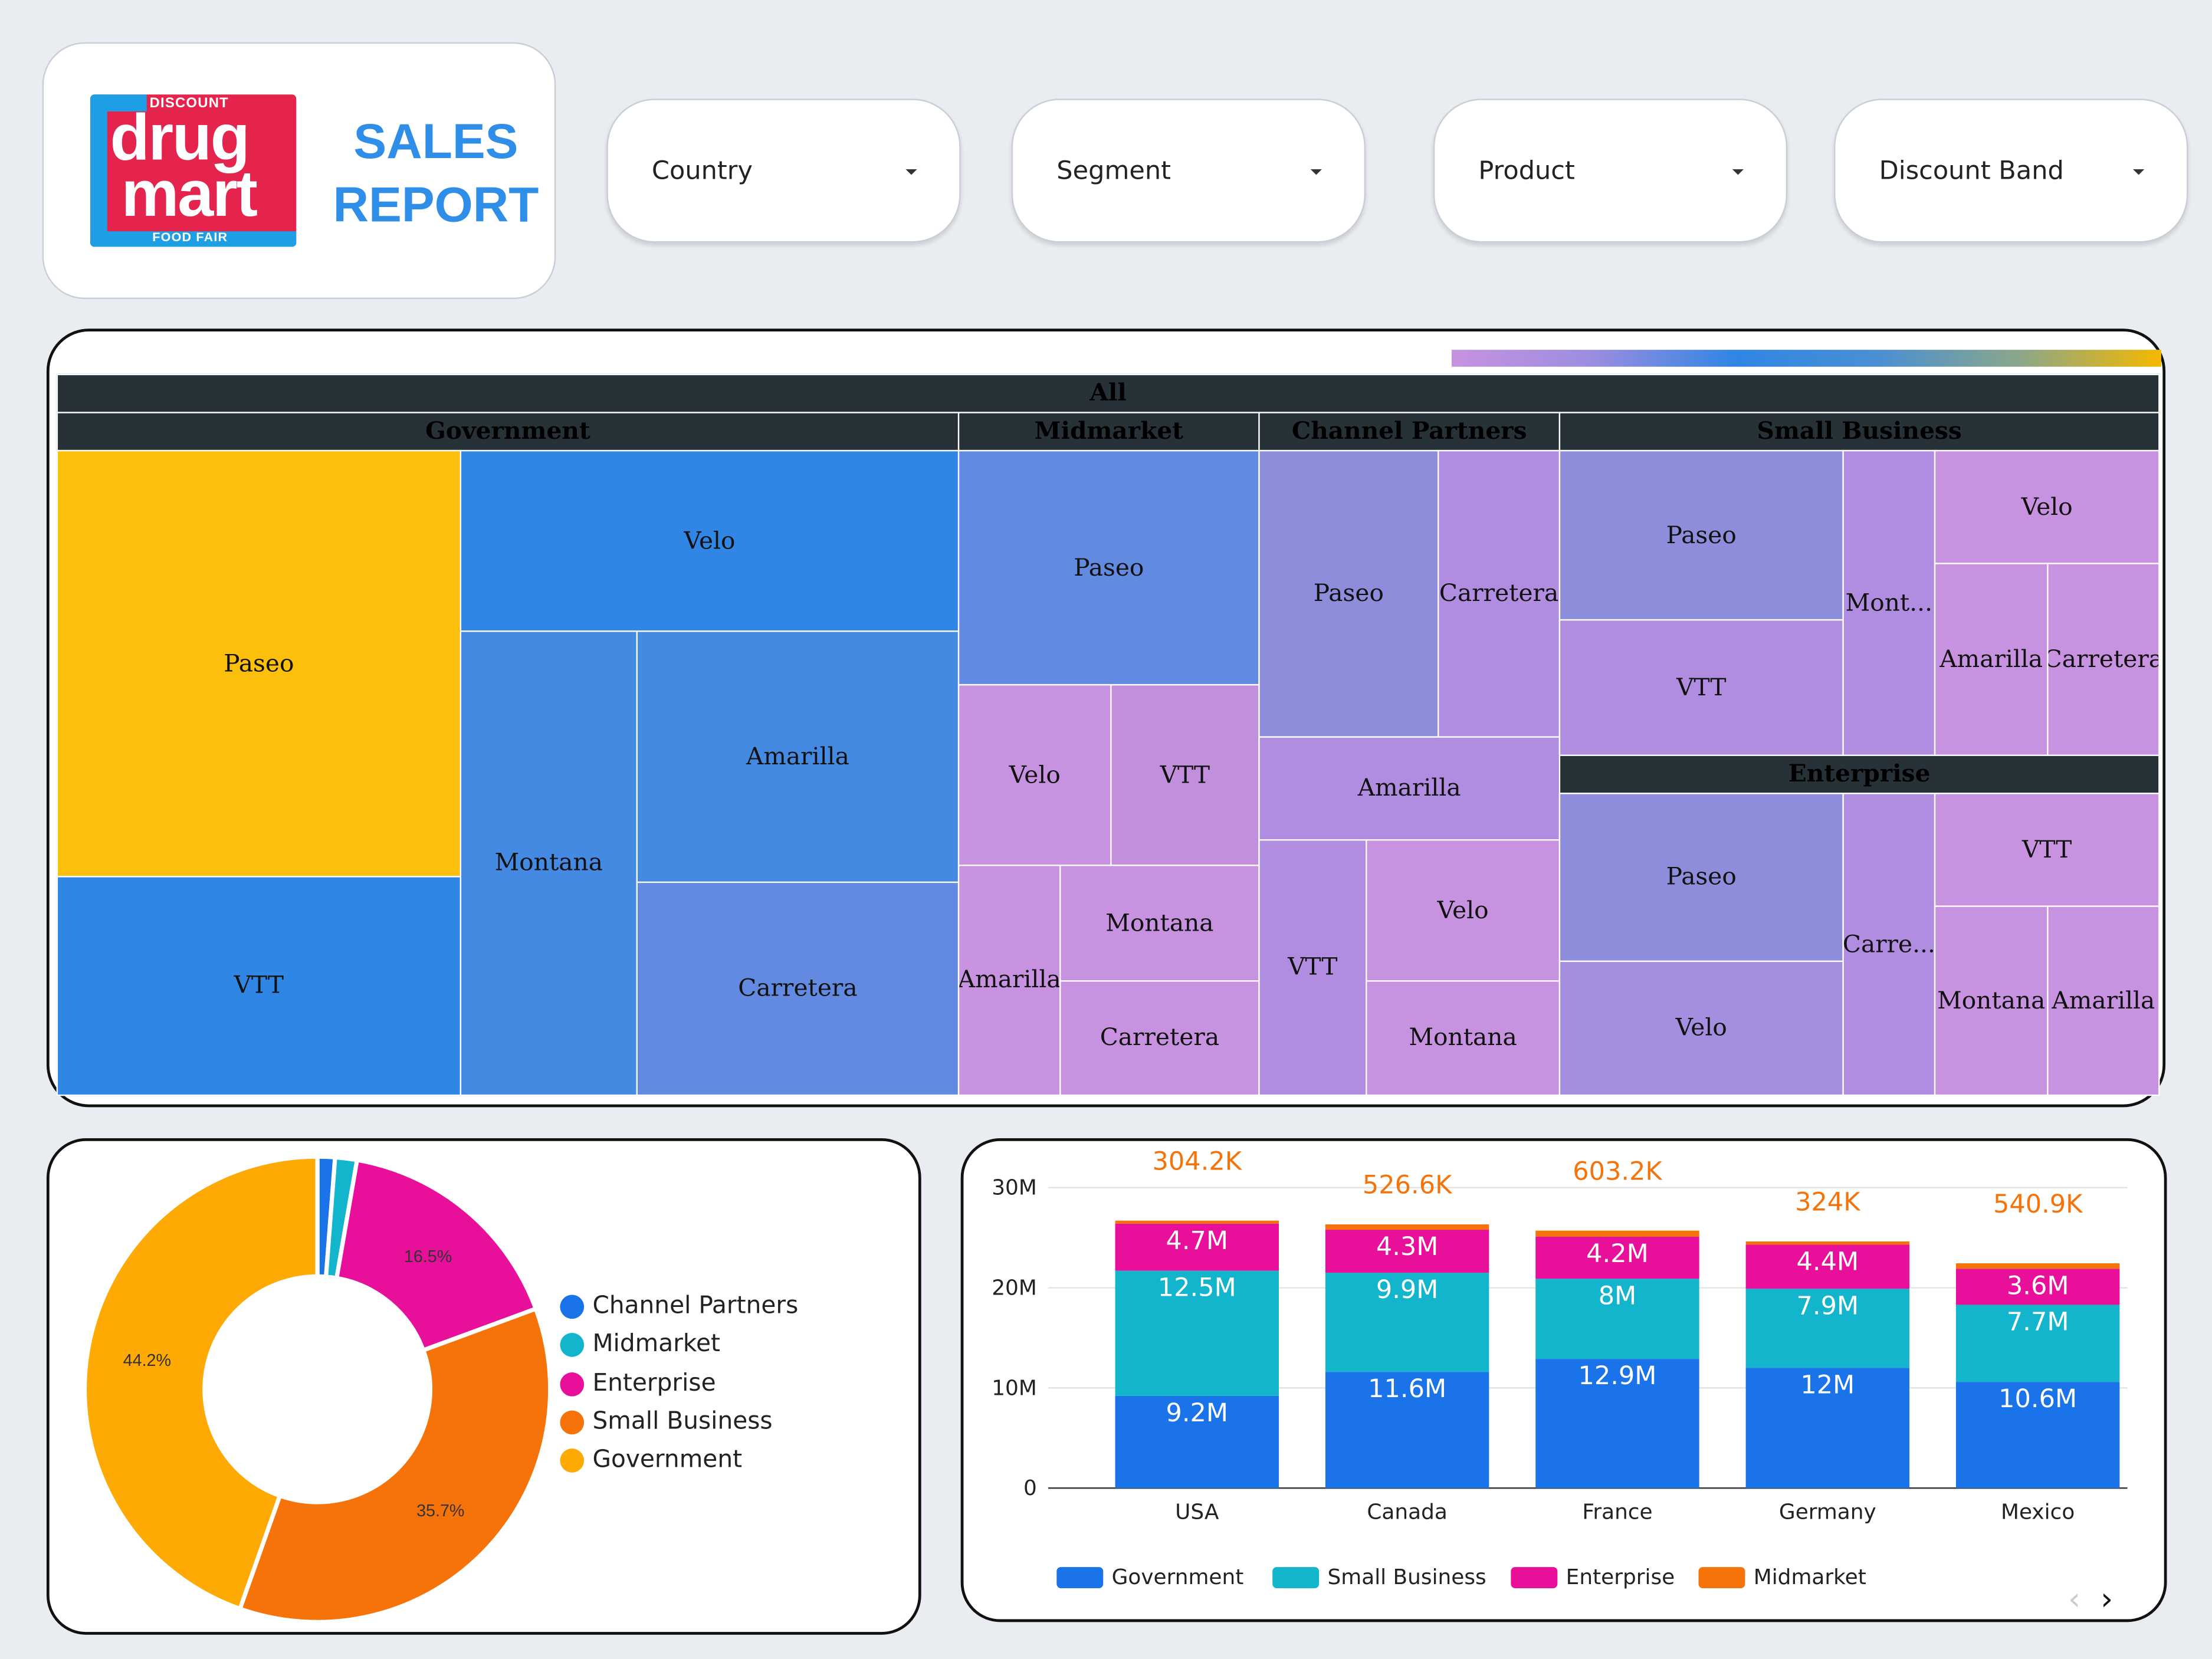 The image size is (2212, 1659). I want to click on logo-drug-text: drug, so click(180, 137).